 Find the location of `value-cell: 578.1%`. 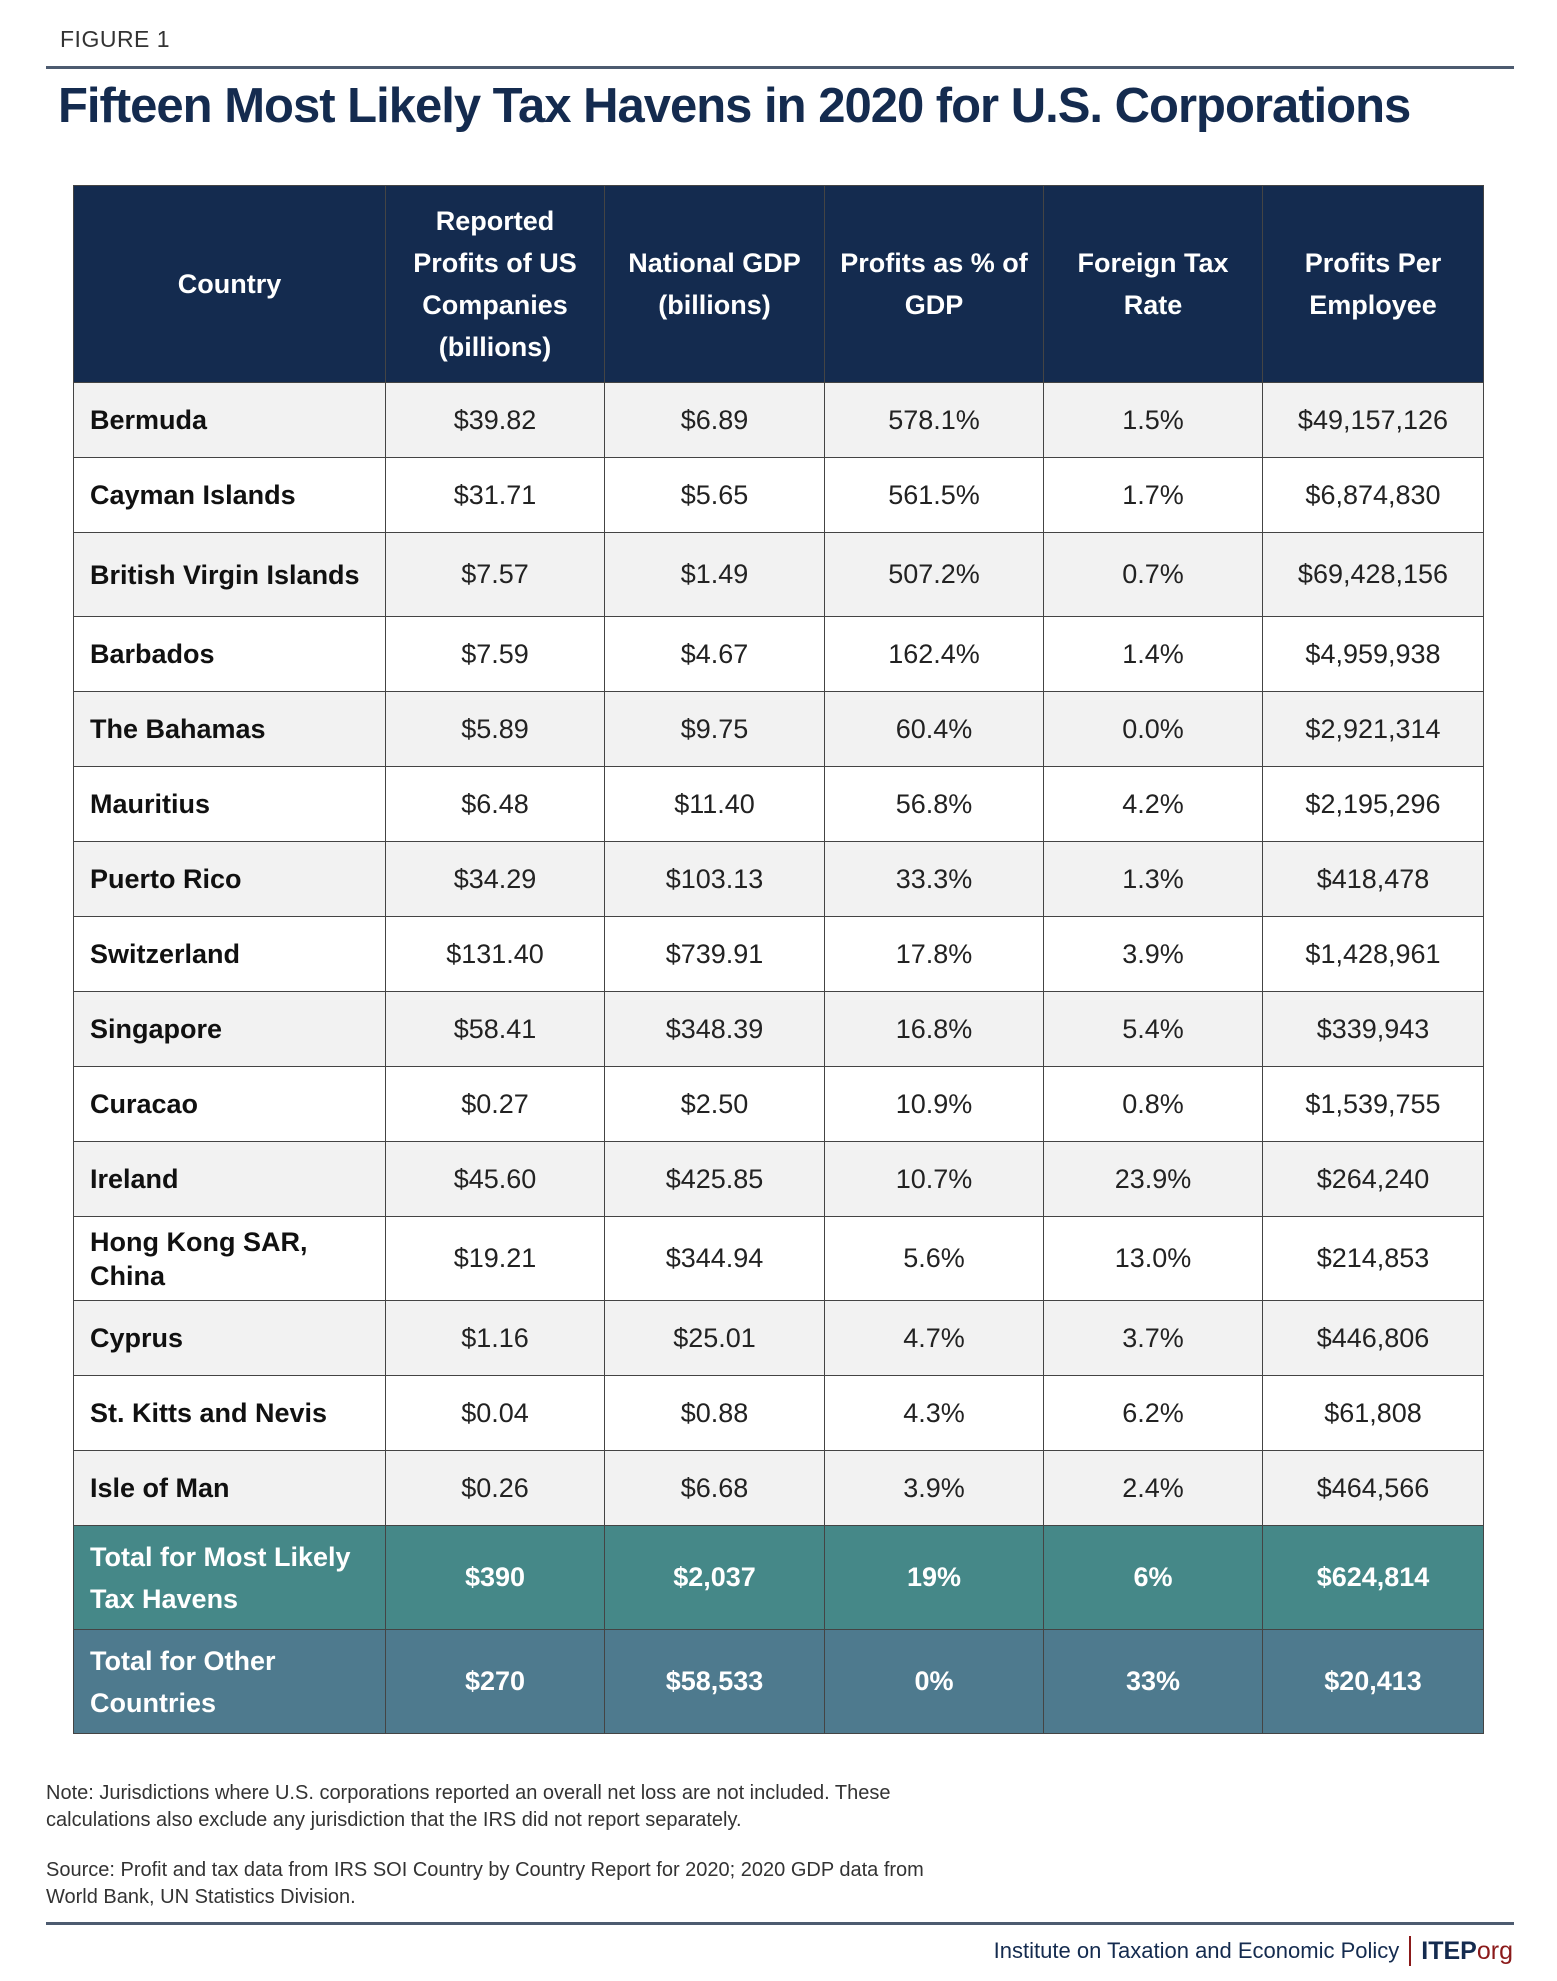

value-cell: 578.1% is located at coordinates (934, 420).